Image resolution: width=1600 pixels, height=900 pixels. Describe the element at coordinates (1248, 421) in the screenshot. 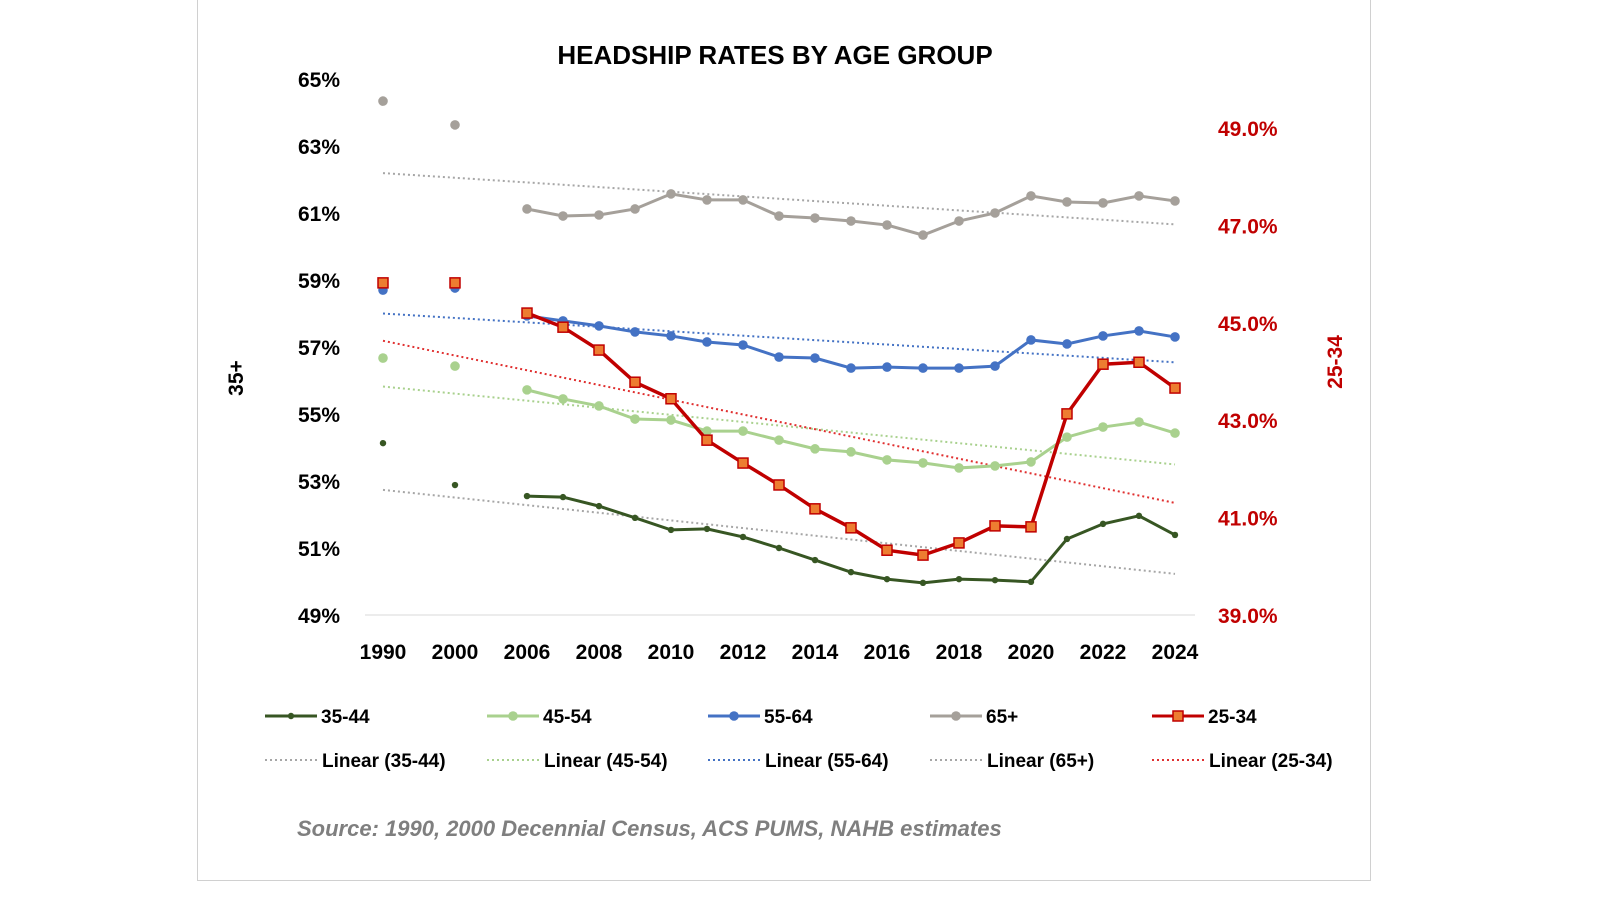

I see `y-right-tick-label: 43.0%` at that location.